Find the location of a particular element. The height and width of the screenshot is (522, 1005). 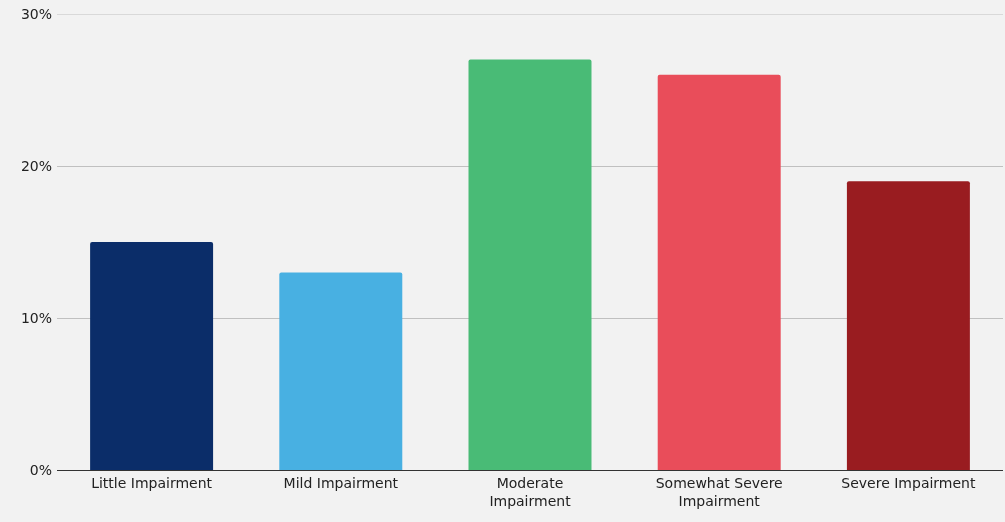

x-tick-label: Somewhat Severe Impairment is located at coordinates (719, 491).